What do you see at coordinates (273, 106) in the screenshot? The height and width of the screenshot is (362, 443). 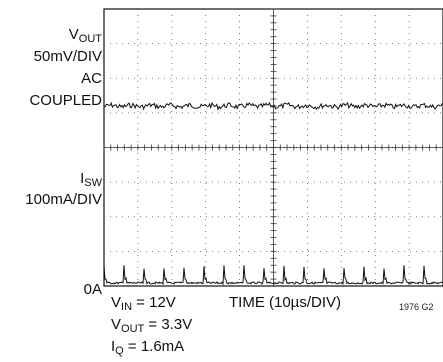 I see `vout-trace` at bounding box center [273, 106].